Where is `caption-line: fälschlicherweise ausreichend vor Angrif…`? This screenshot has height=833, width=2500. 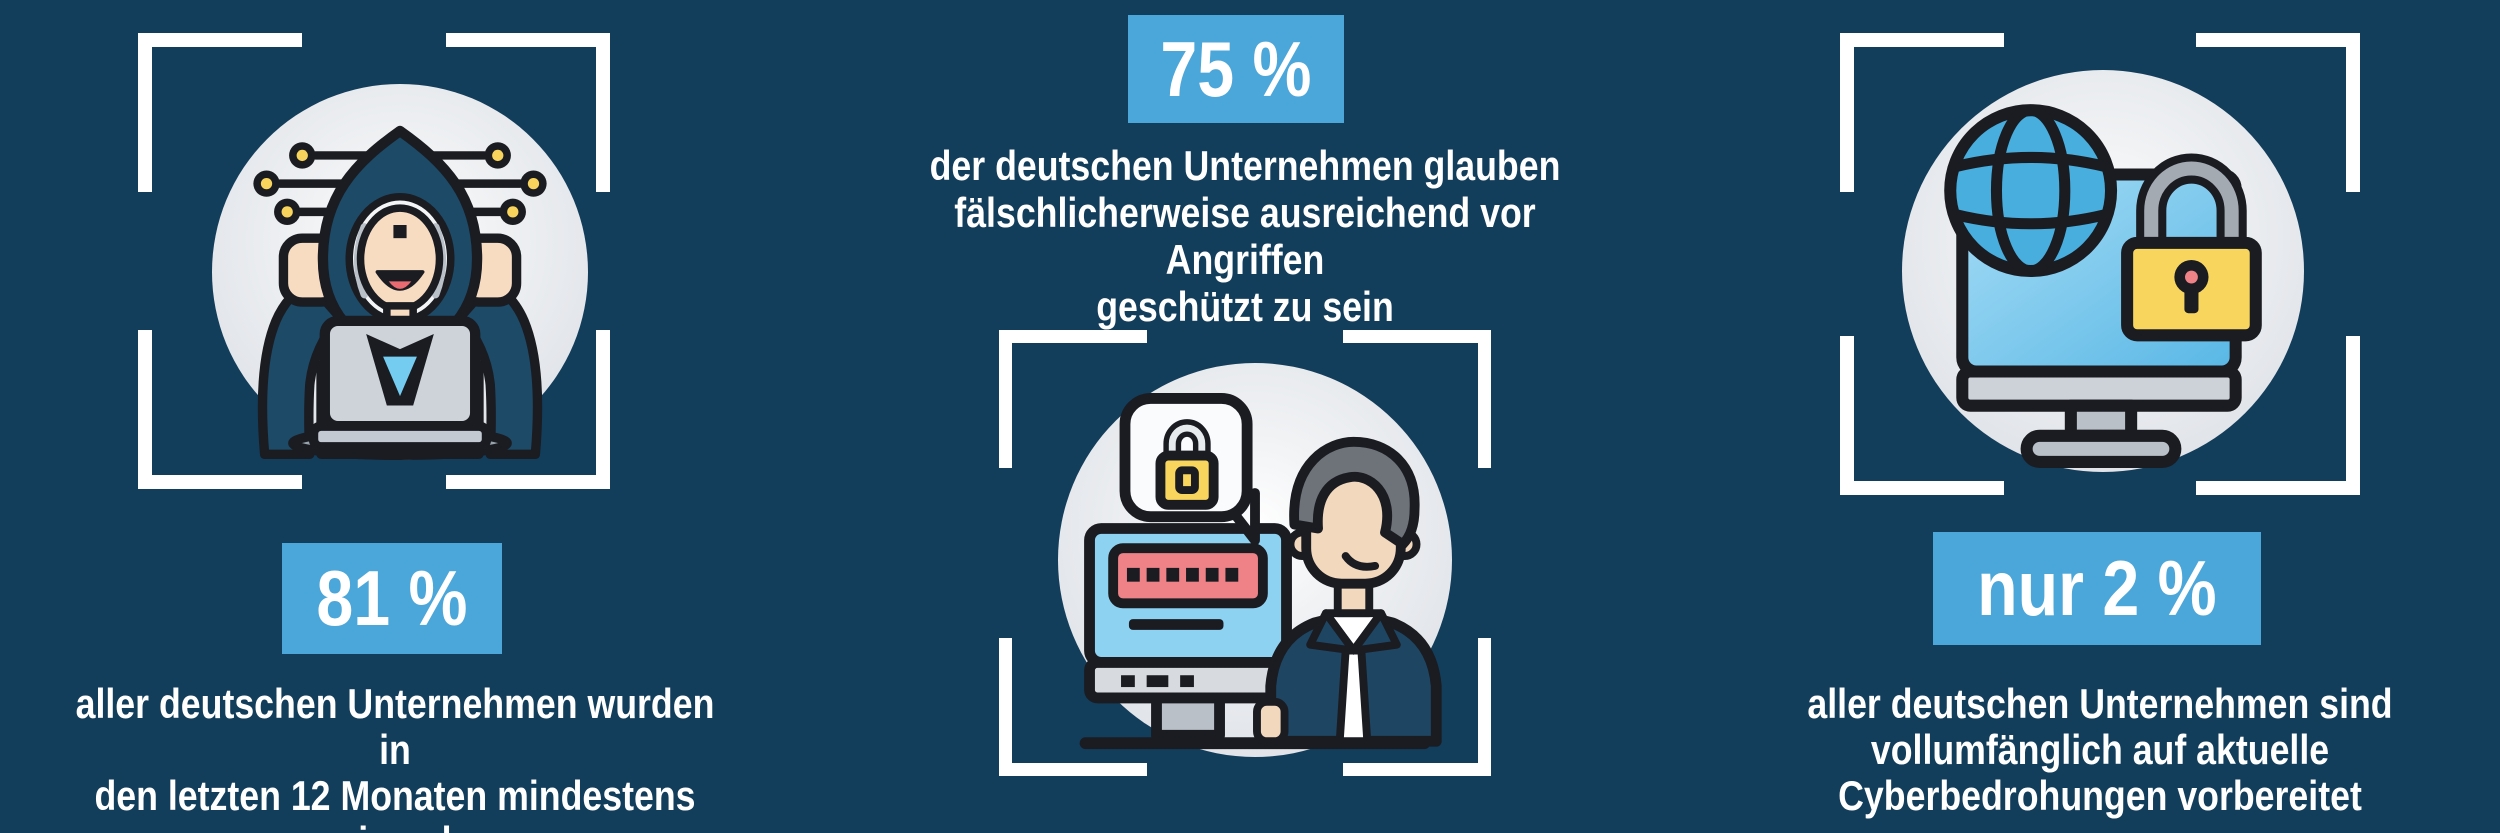 caption-line: fälschlicherweise ausreichend vor Angrif… is located at coordinates (1245, 236).